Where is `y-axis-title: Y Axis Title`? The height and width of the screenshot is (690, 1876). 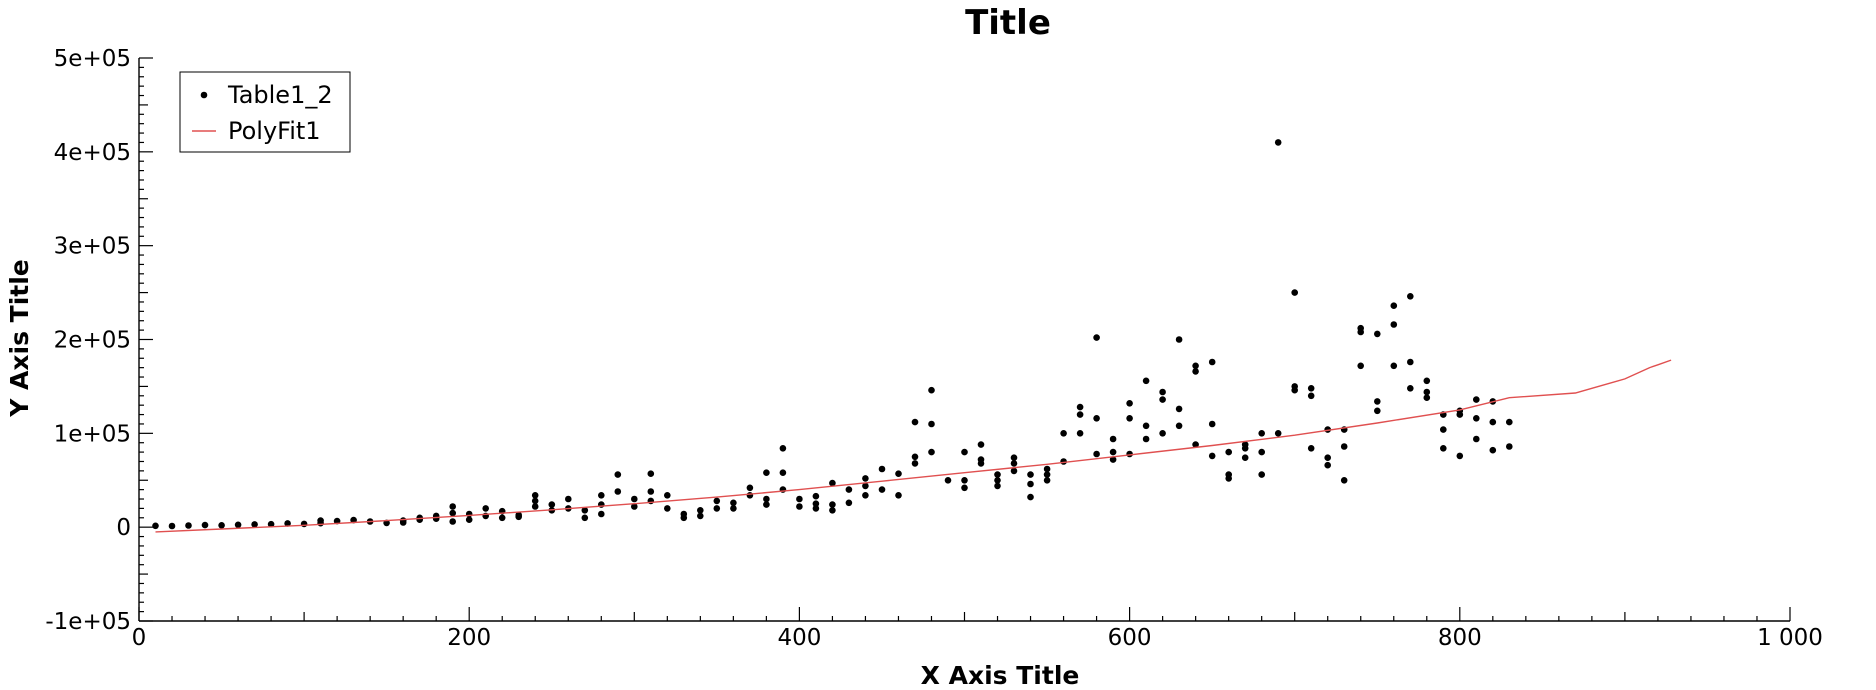 y-axis-title: Y Axis Title is located at coordinates (19, 338).